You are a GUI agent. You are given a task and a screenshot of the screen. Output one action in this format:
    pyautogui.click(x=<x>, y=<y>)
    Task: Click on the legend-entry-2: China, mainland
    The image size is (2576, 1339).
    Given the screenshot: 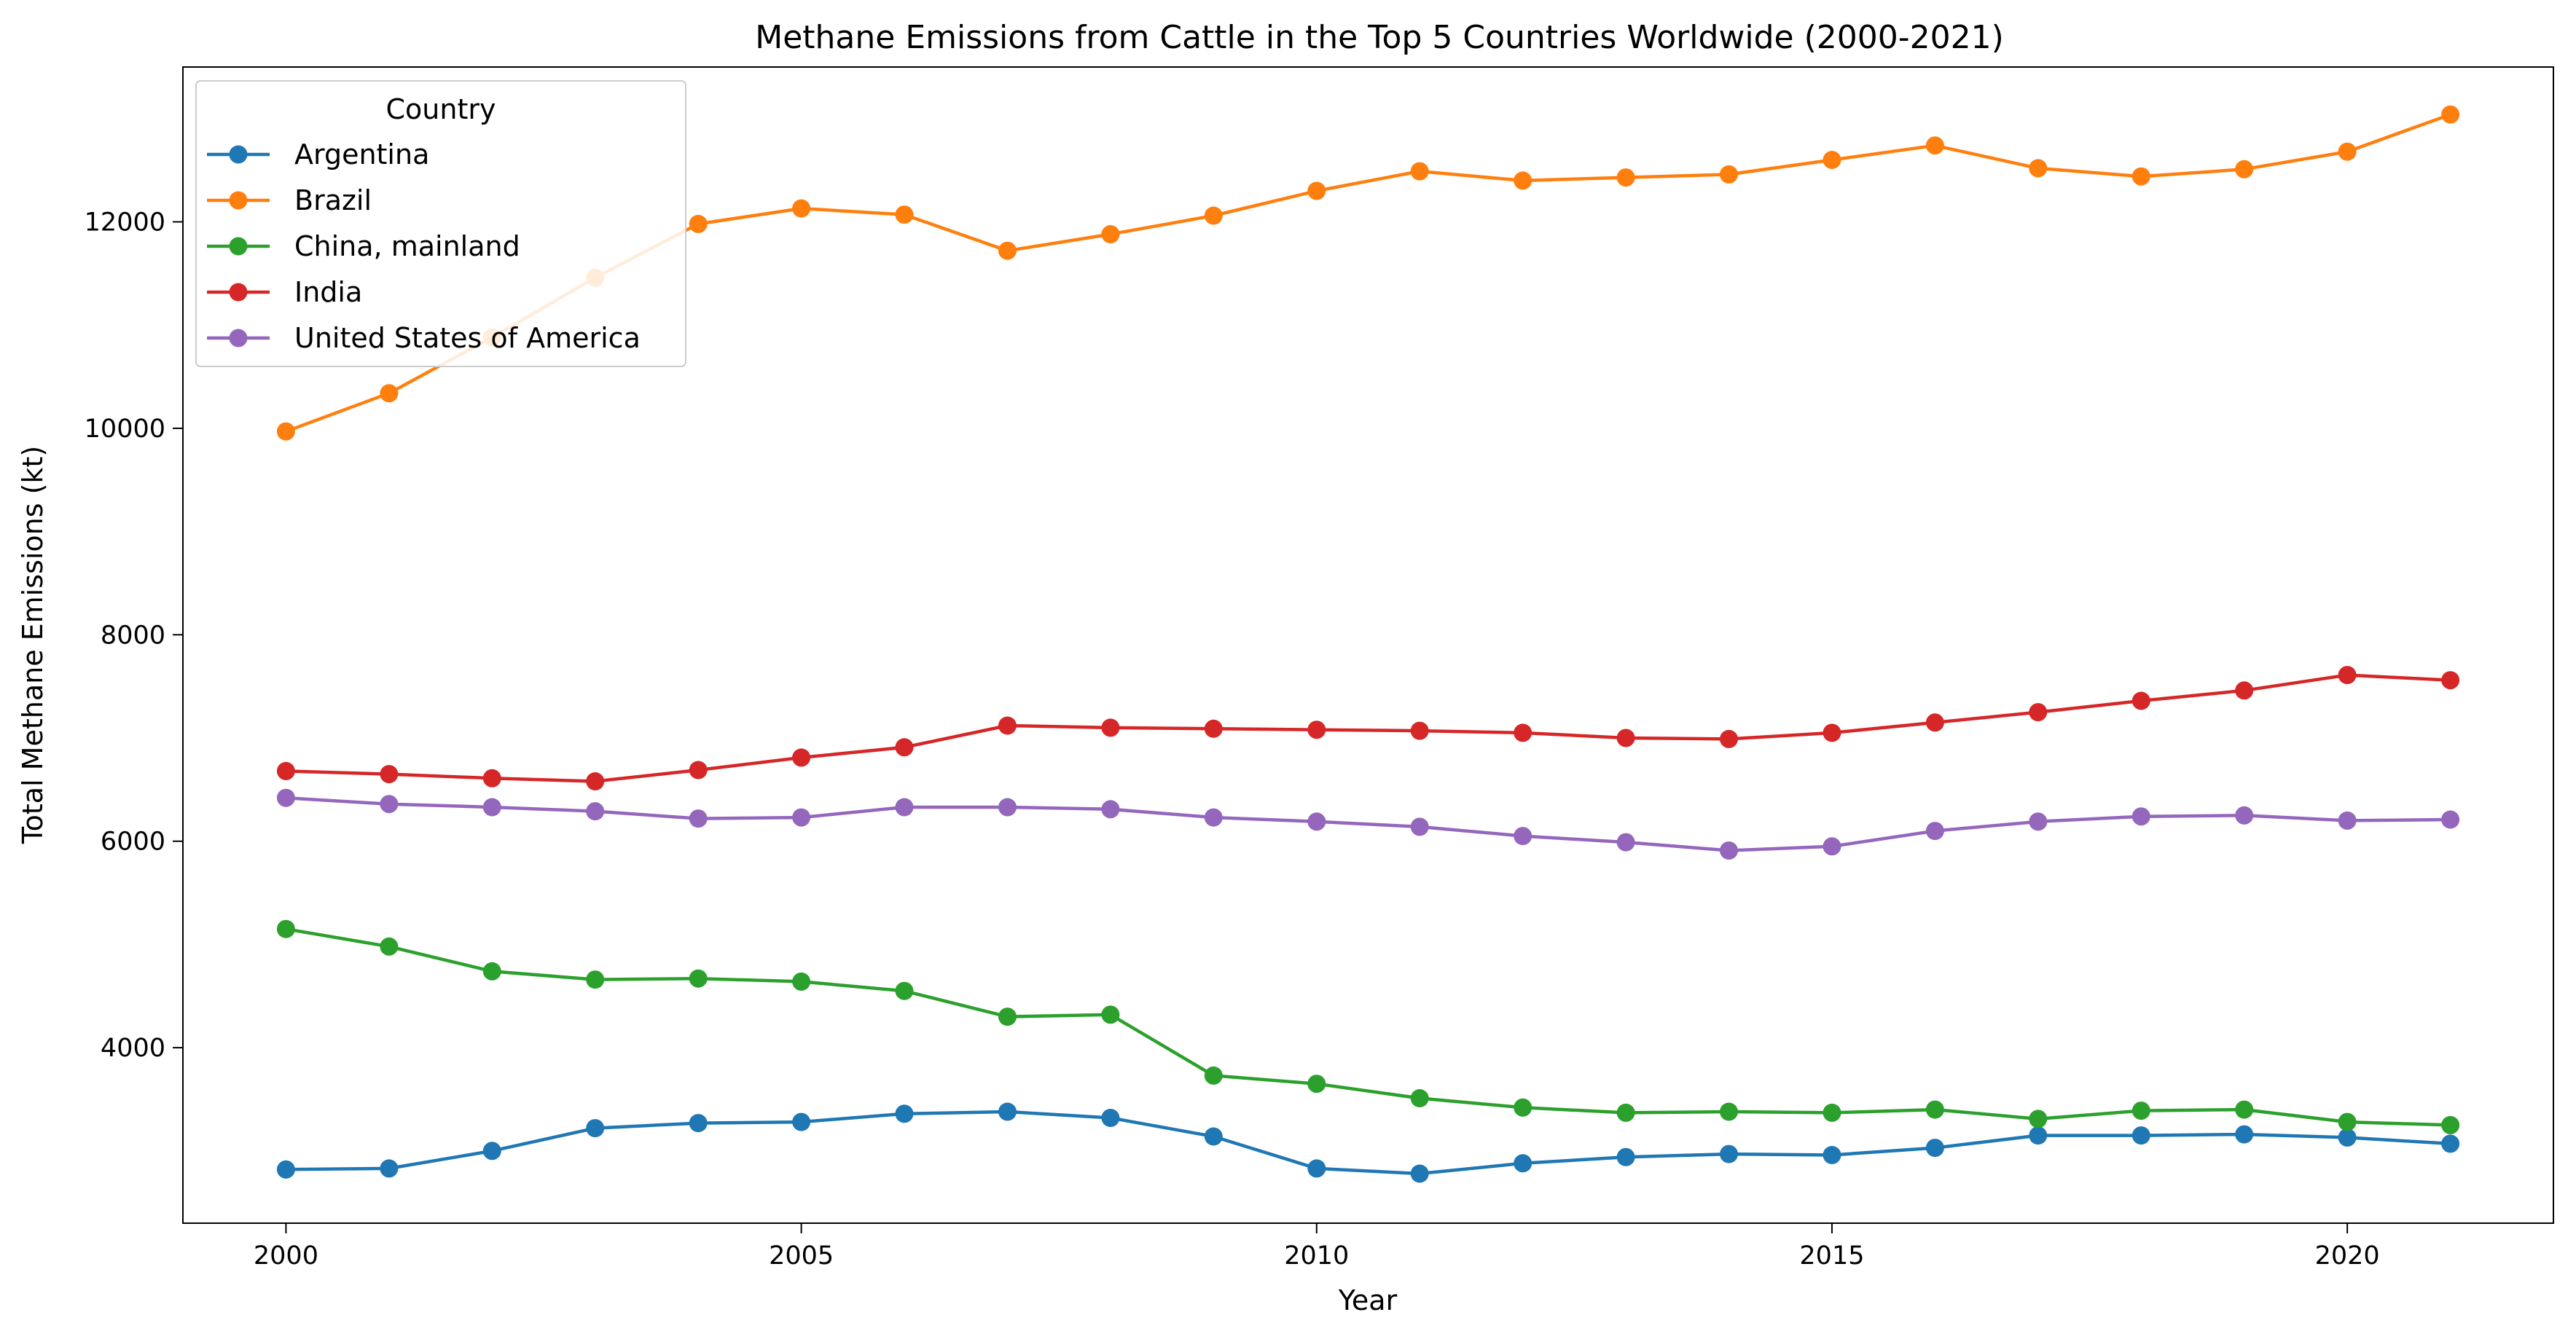 What is the action you would take?
    pyautogui.click(x=363, y=246)
    